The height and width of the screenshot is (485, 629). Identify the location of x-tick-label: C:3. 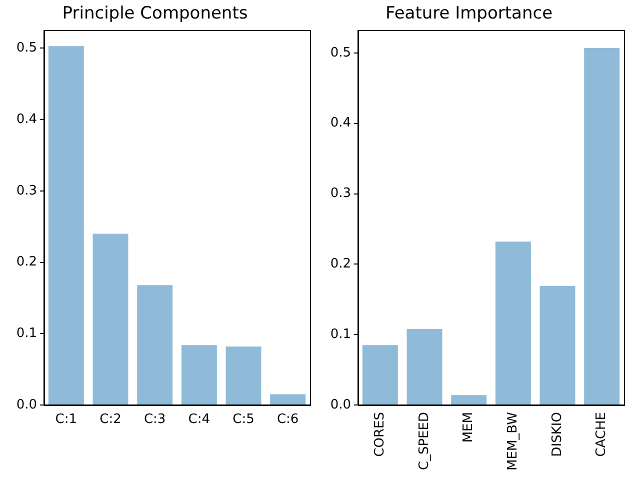
(155, 420).